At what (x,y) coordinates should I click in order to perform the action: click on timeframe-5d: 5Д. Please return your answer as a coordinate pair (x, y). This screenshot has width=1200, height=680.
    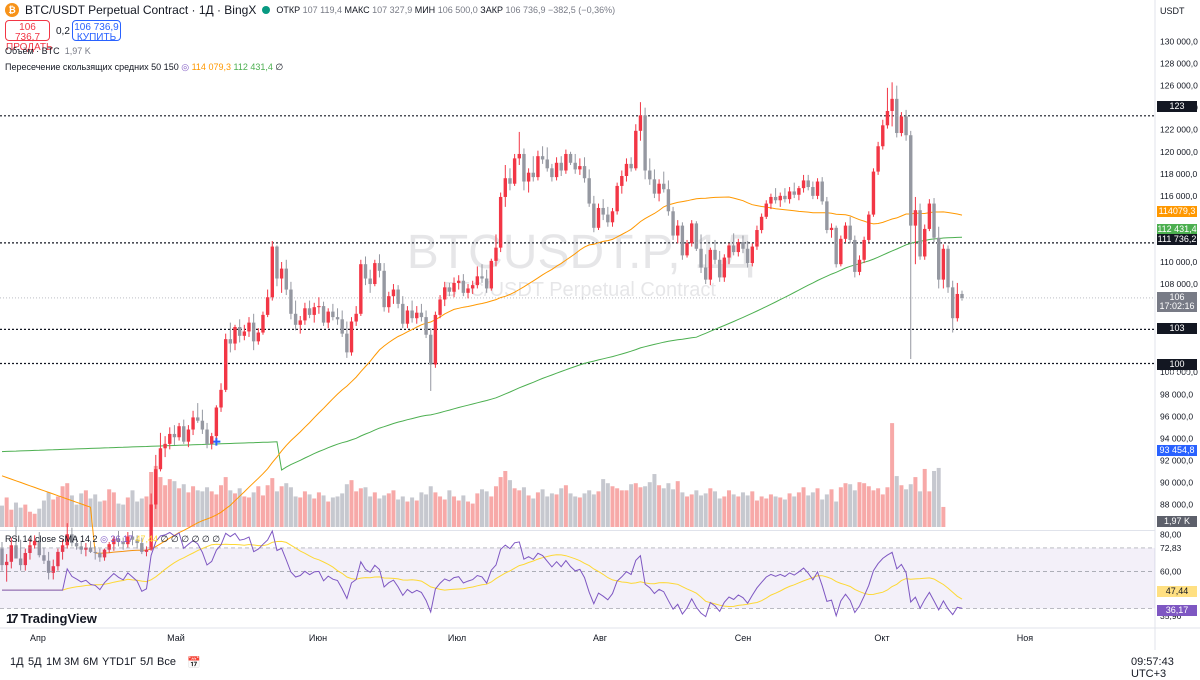
    Looking at the image, I should click on (35, 662).